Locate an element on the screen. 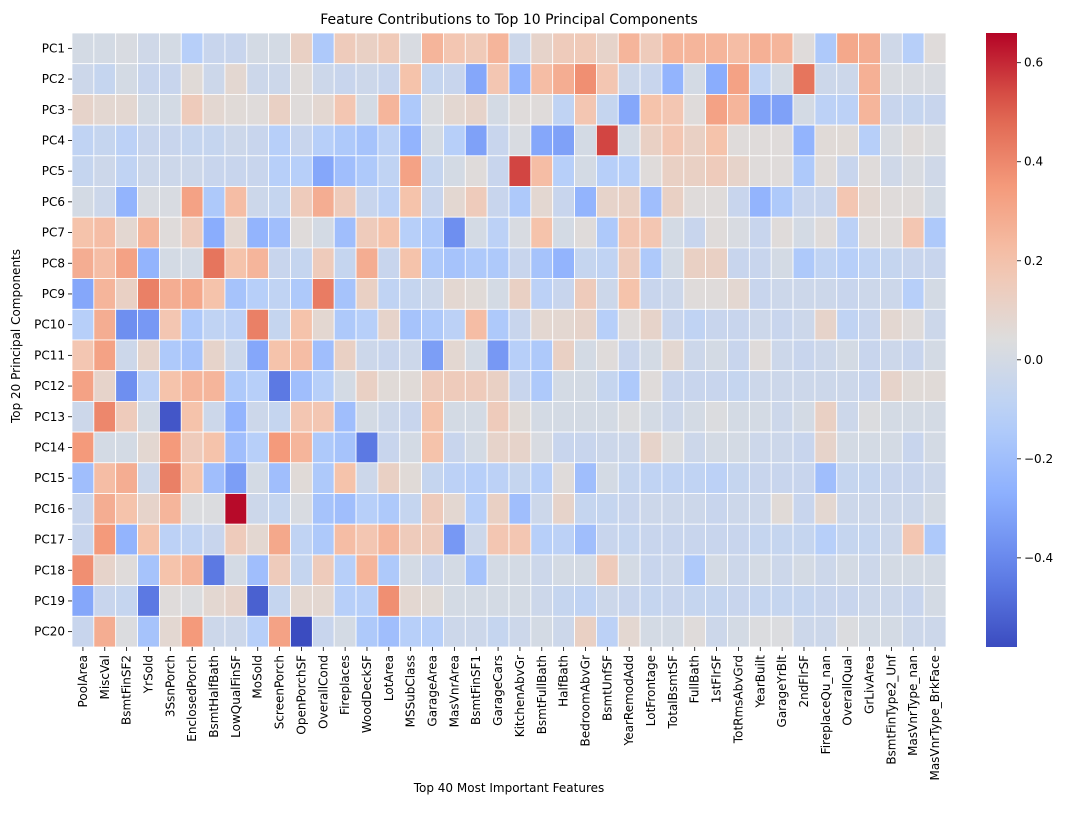 Image resolution: width=1081 pixels, height=833 pixels. x-tick-label: HalfBath is located at coordinates (564, 681).